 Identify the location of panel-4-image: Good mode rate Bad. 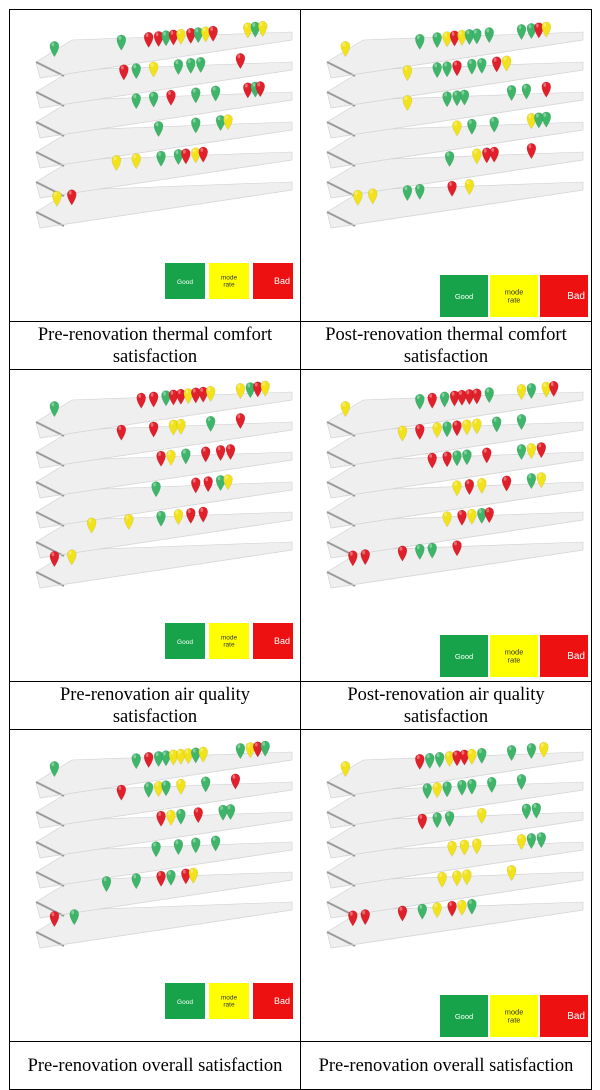
(446, 525).